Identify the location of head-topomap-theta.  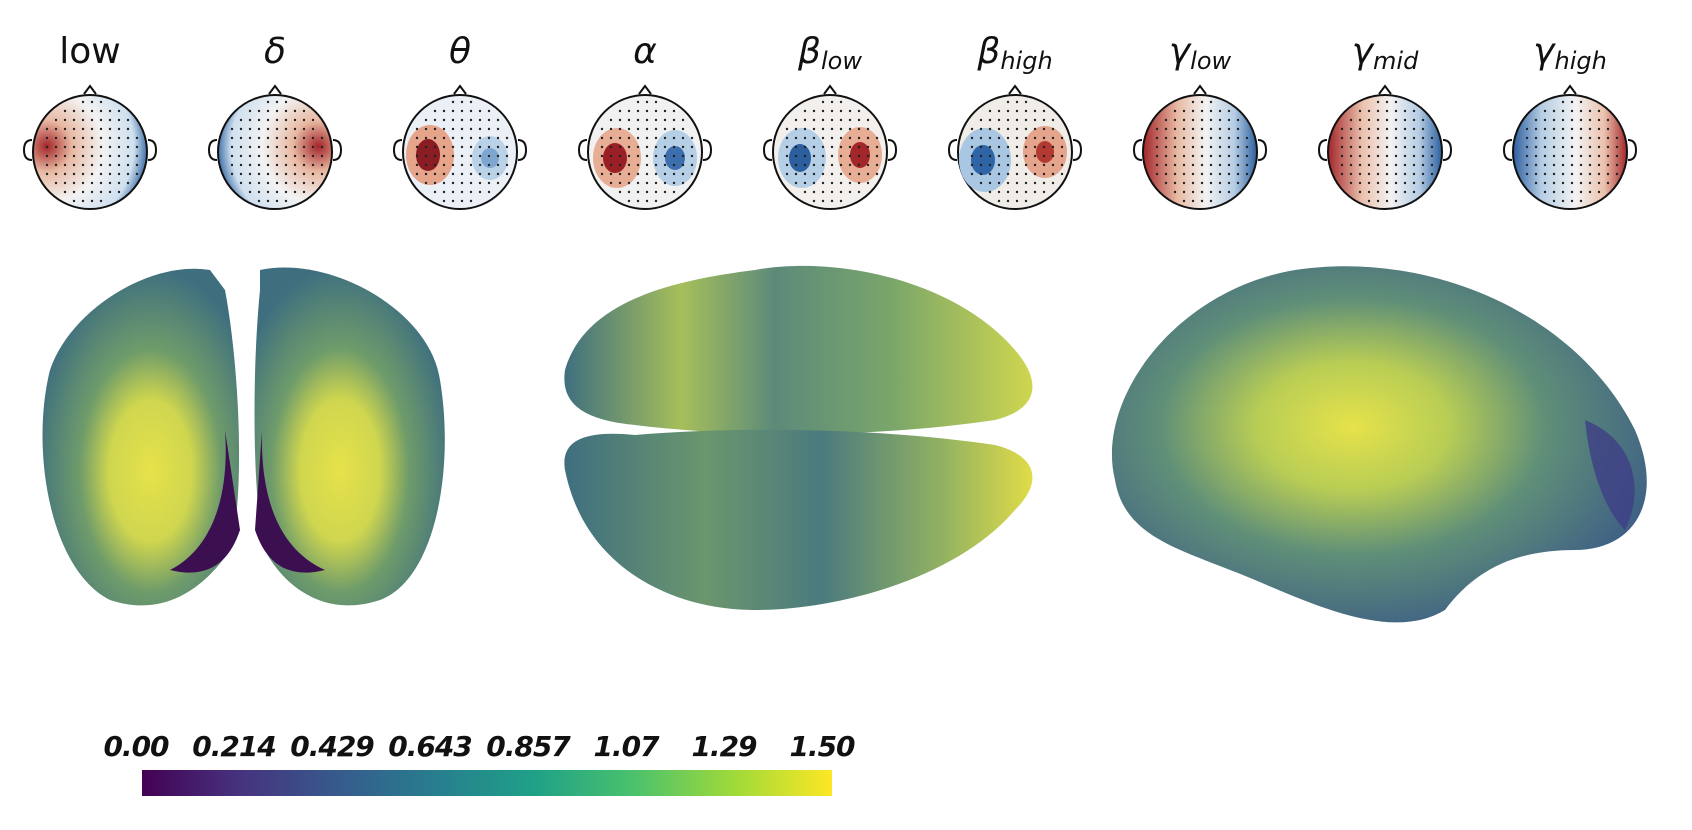
(460, 147).